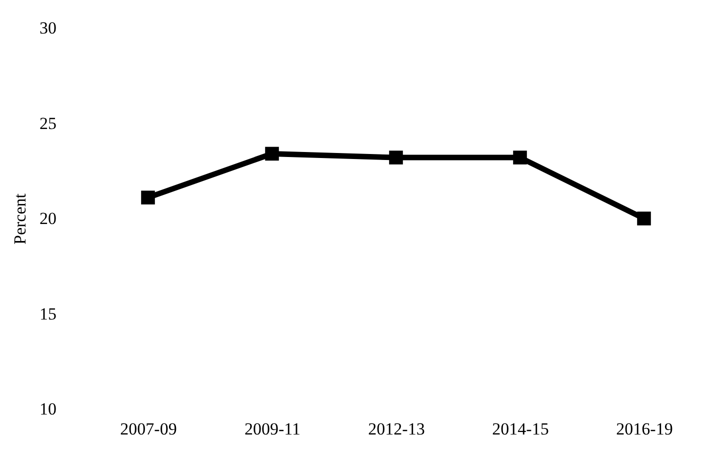  Describe the element at coordinates (48, 123) in the screenshot. I see `y-tick-label: 25` at that location.